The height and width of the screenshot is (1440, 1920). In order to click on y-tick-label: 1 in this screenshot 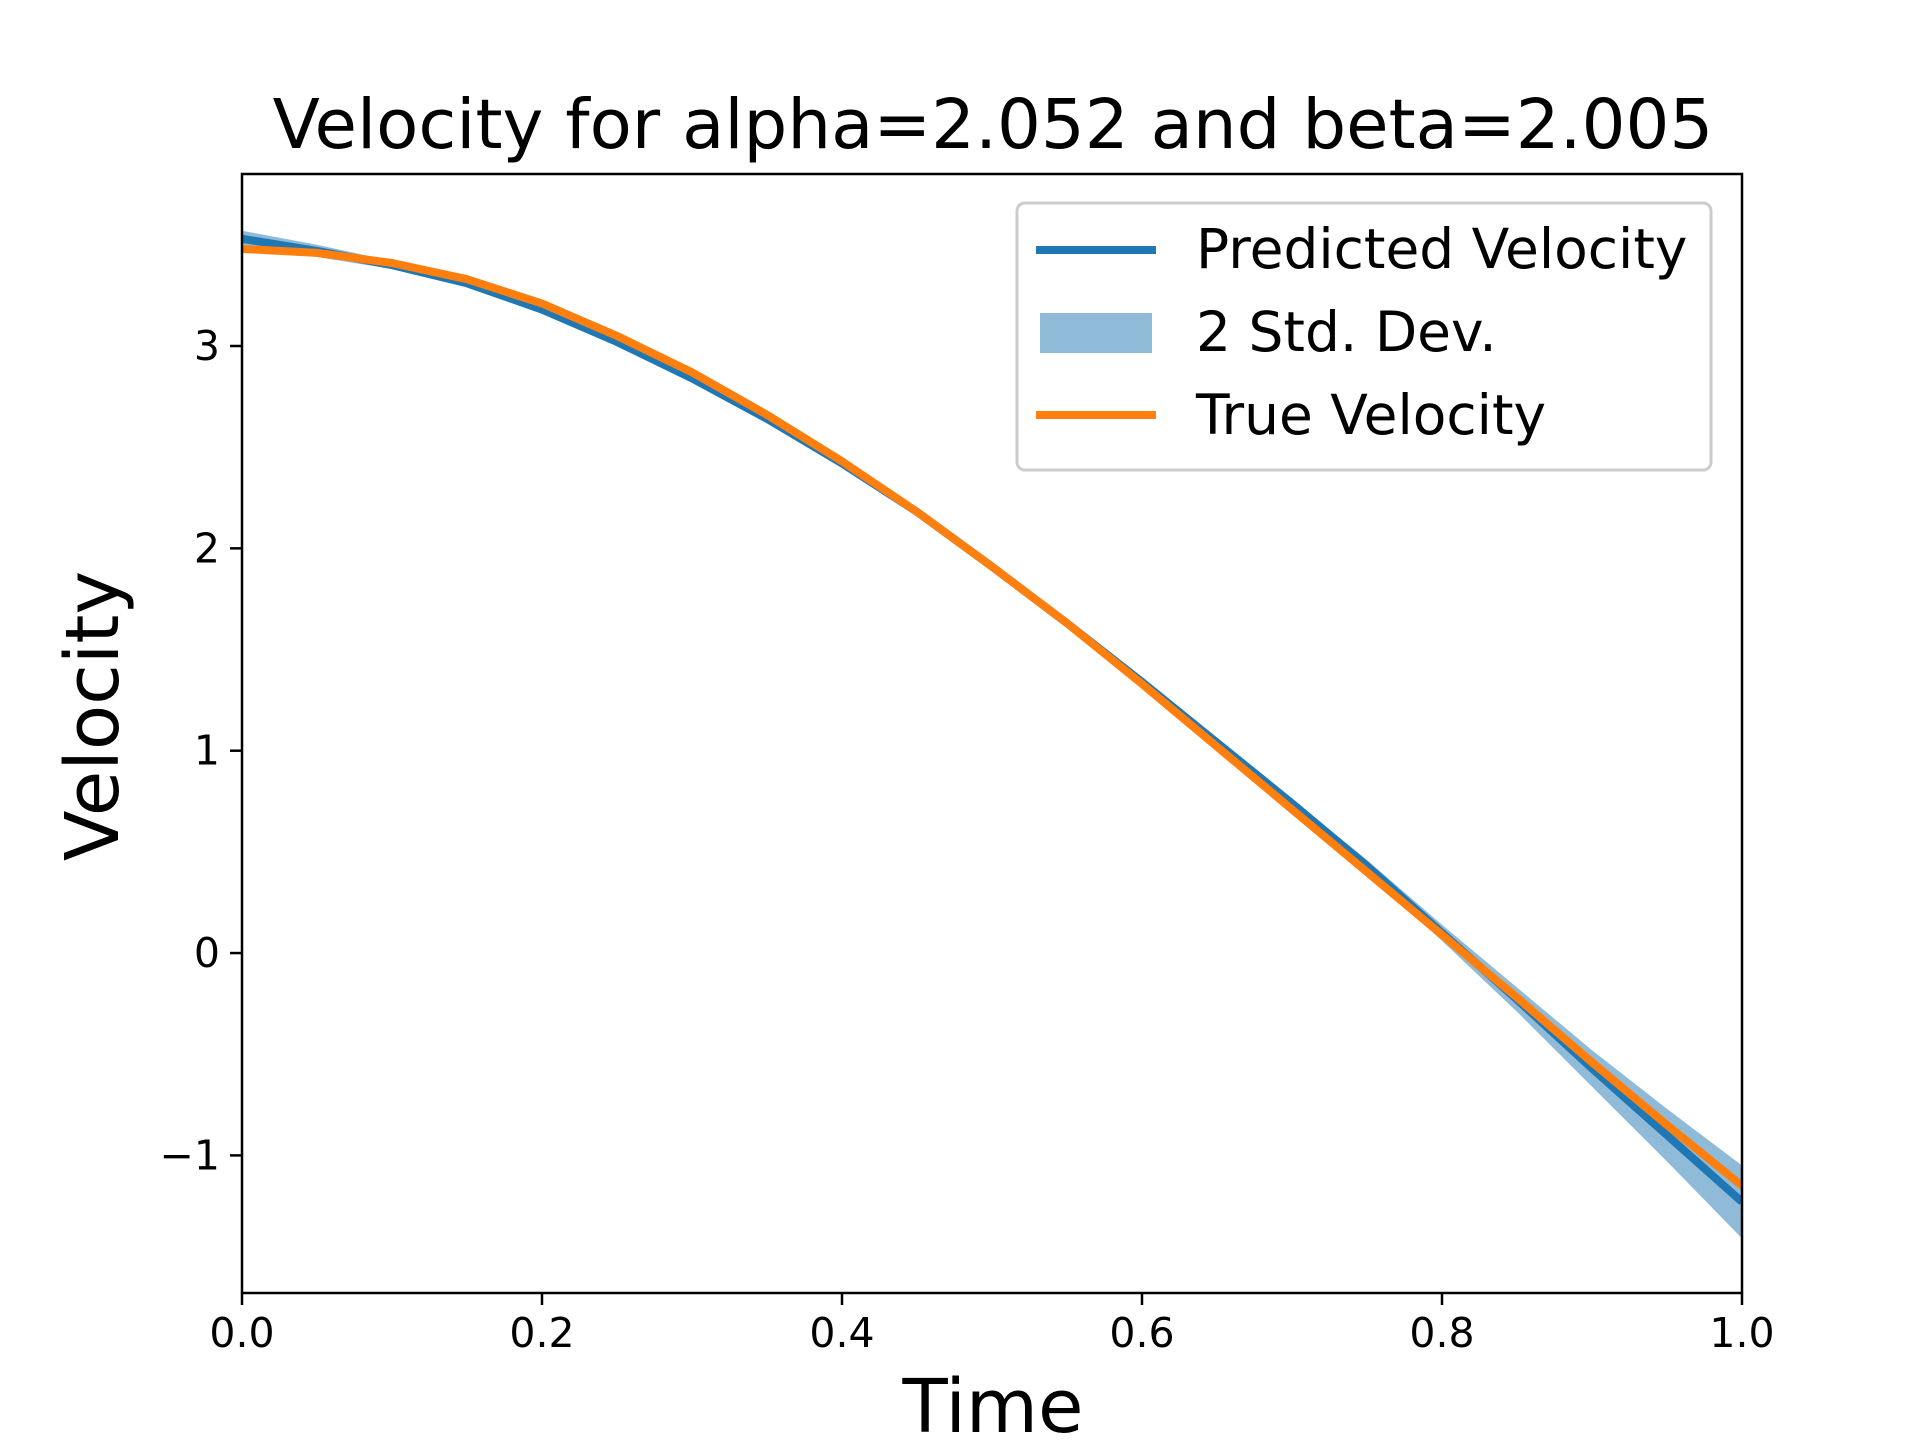, I will do `click(207, 751)`.